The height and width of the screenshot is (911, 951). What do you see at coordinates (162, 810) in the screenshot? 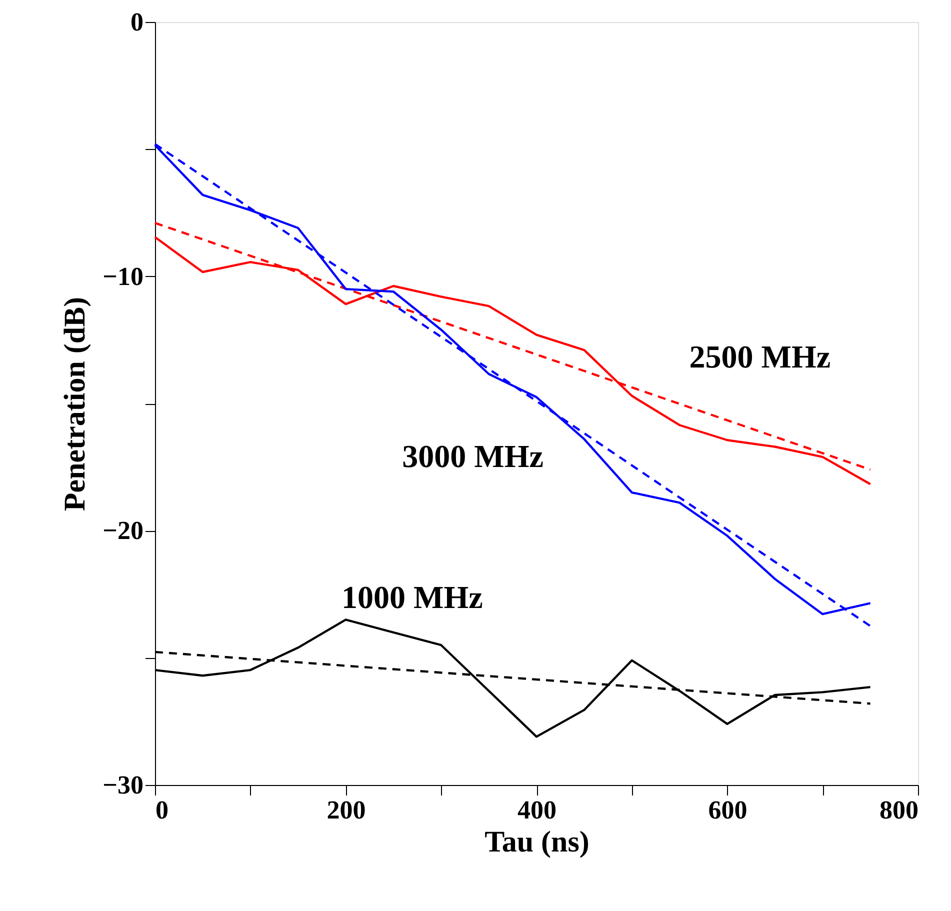
I see `x-tick-label: 0` at bounding box center [162, 810].